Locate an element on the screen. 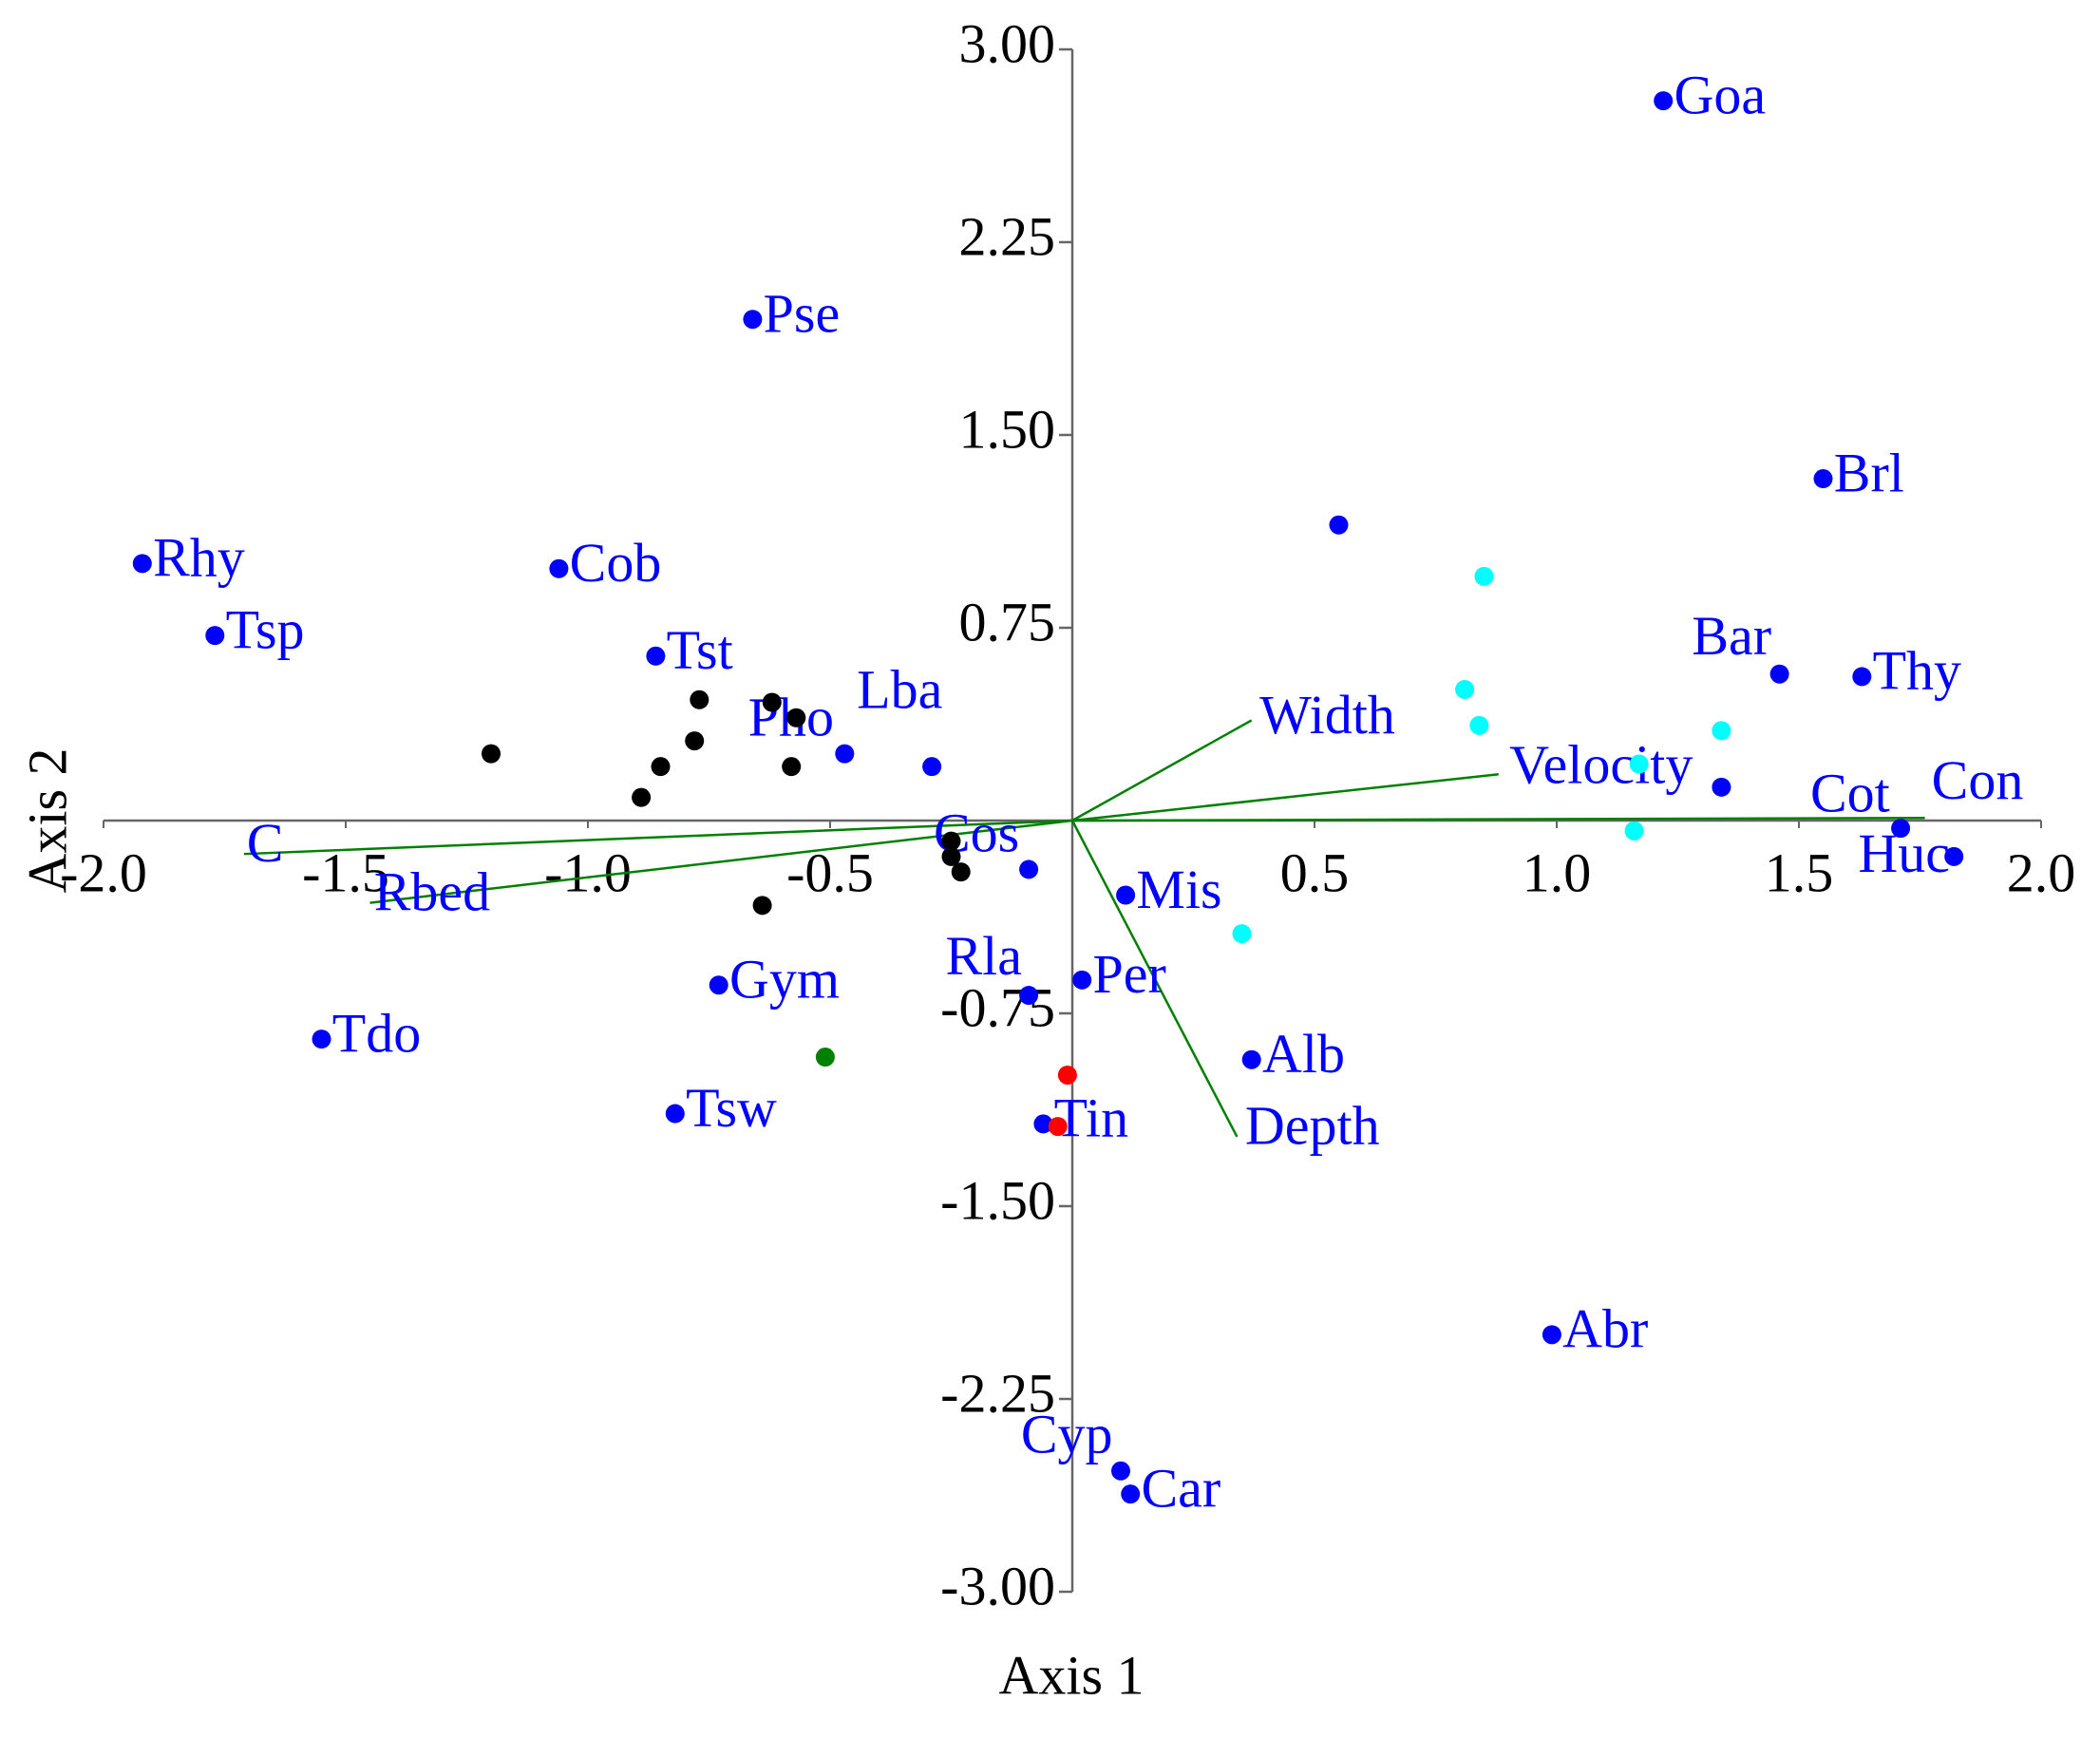  point-label: Lba is located at coordinates (900, 690).